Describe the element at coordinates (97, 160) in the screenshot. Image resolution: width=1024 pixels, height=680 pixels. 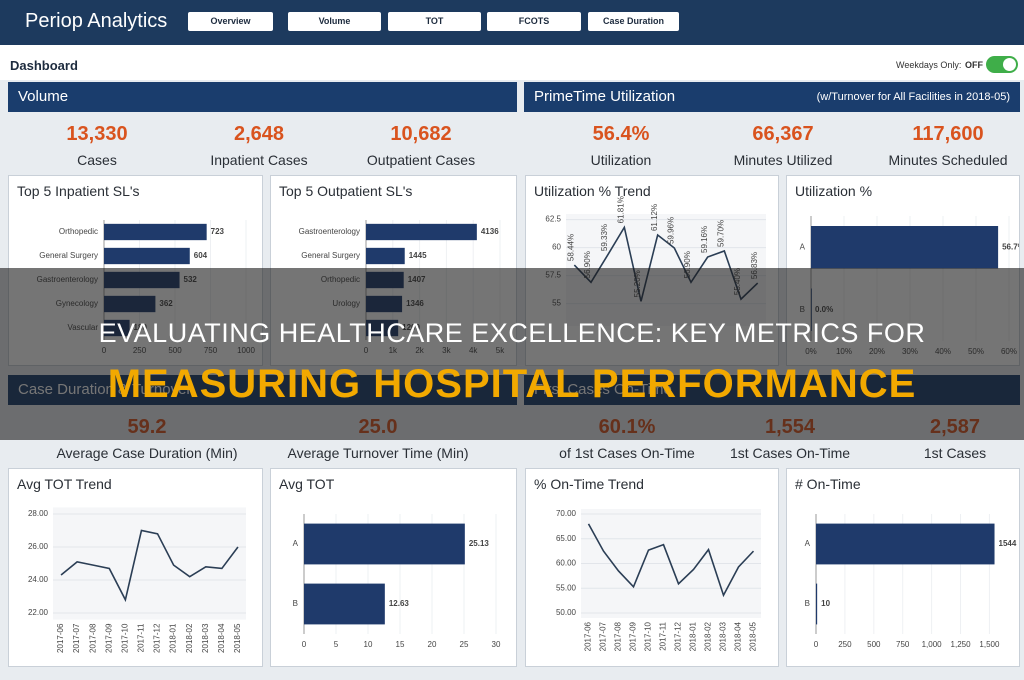
I see `kpi-label: Cases` at that location.